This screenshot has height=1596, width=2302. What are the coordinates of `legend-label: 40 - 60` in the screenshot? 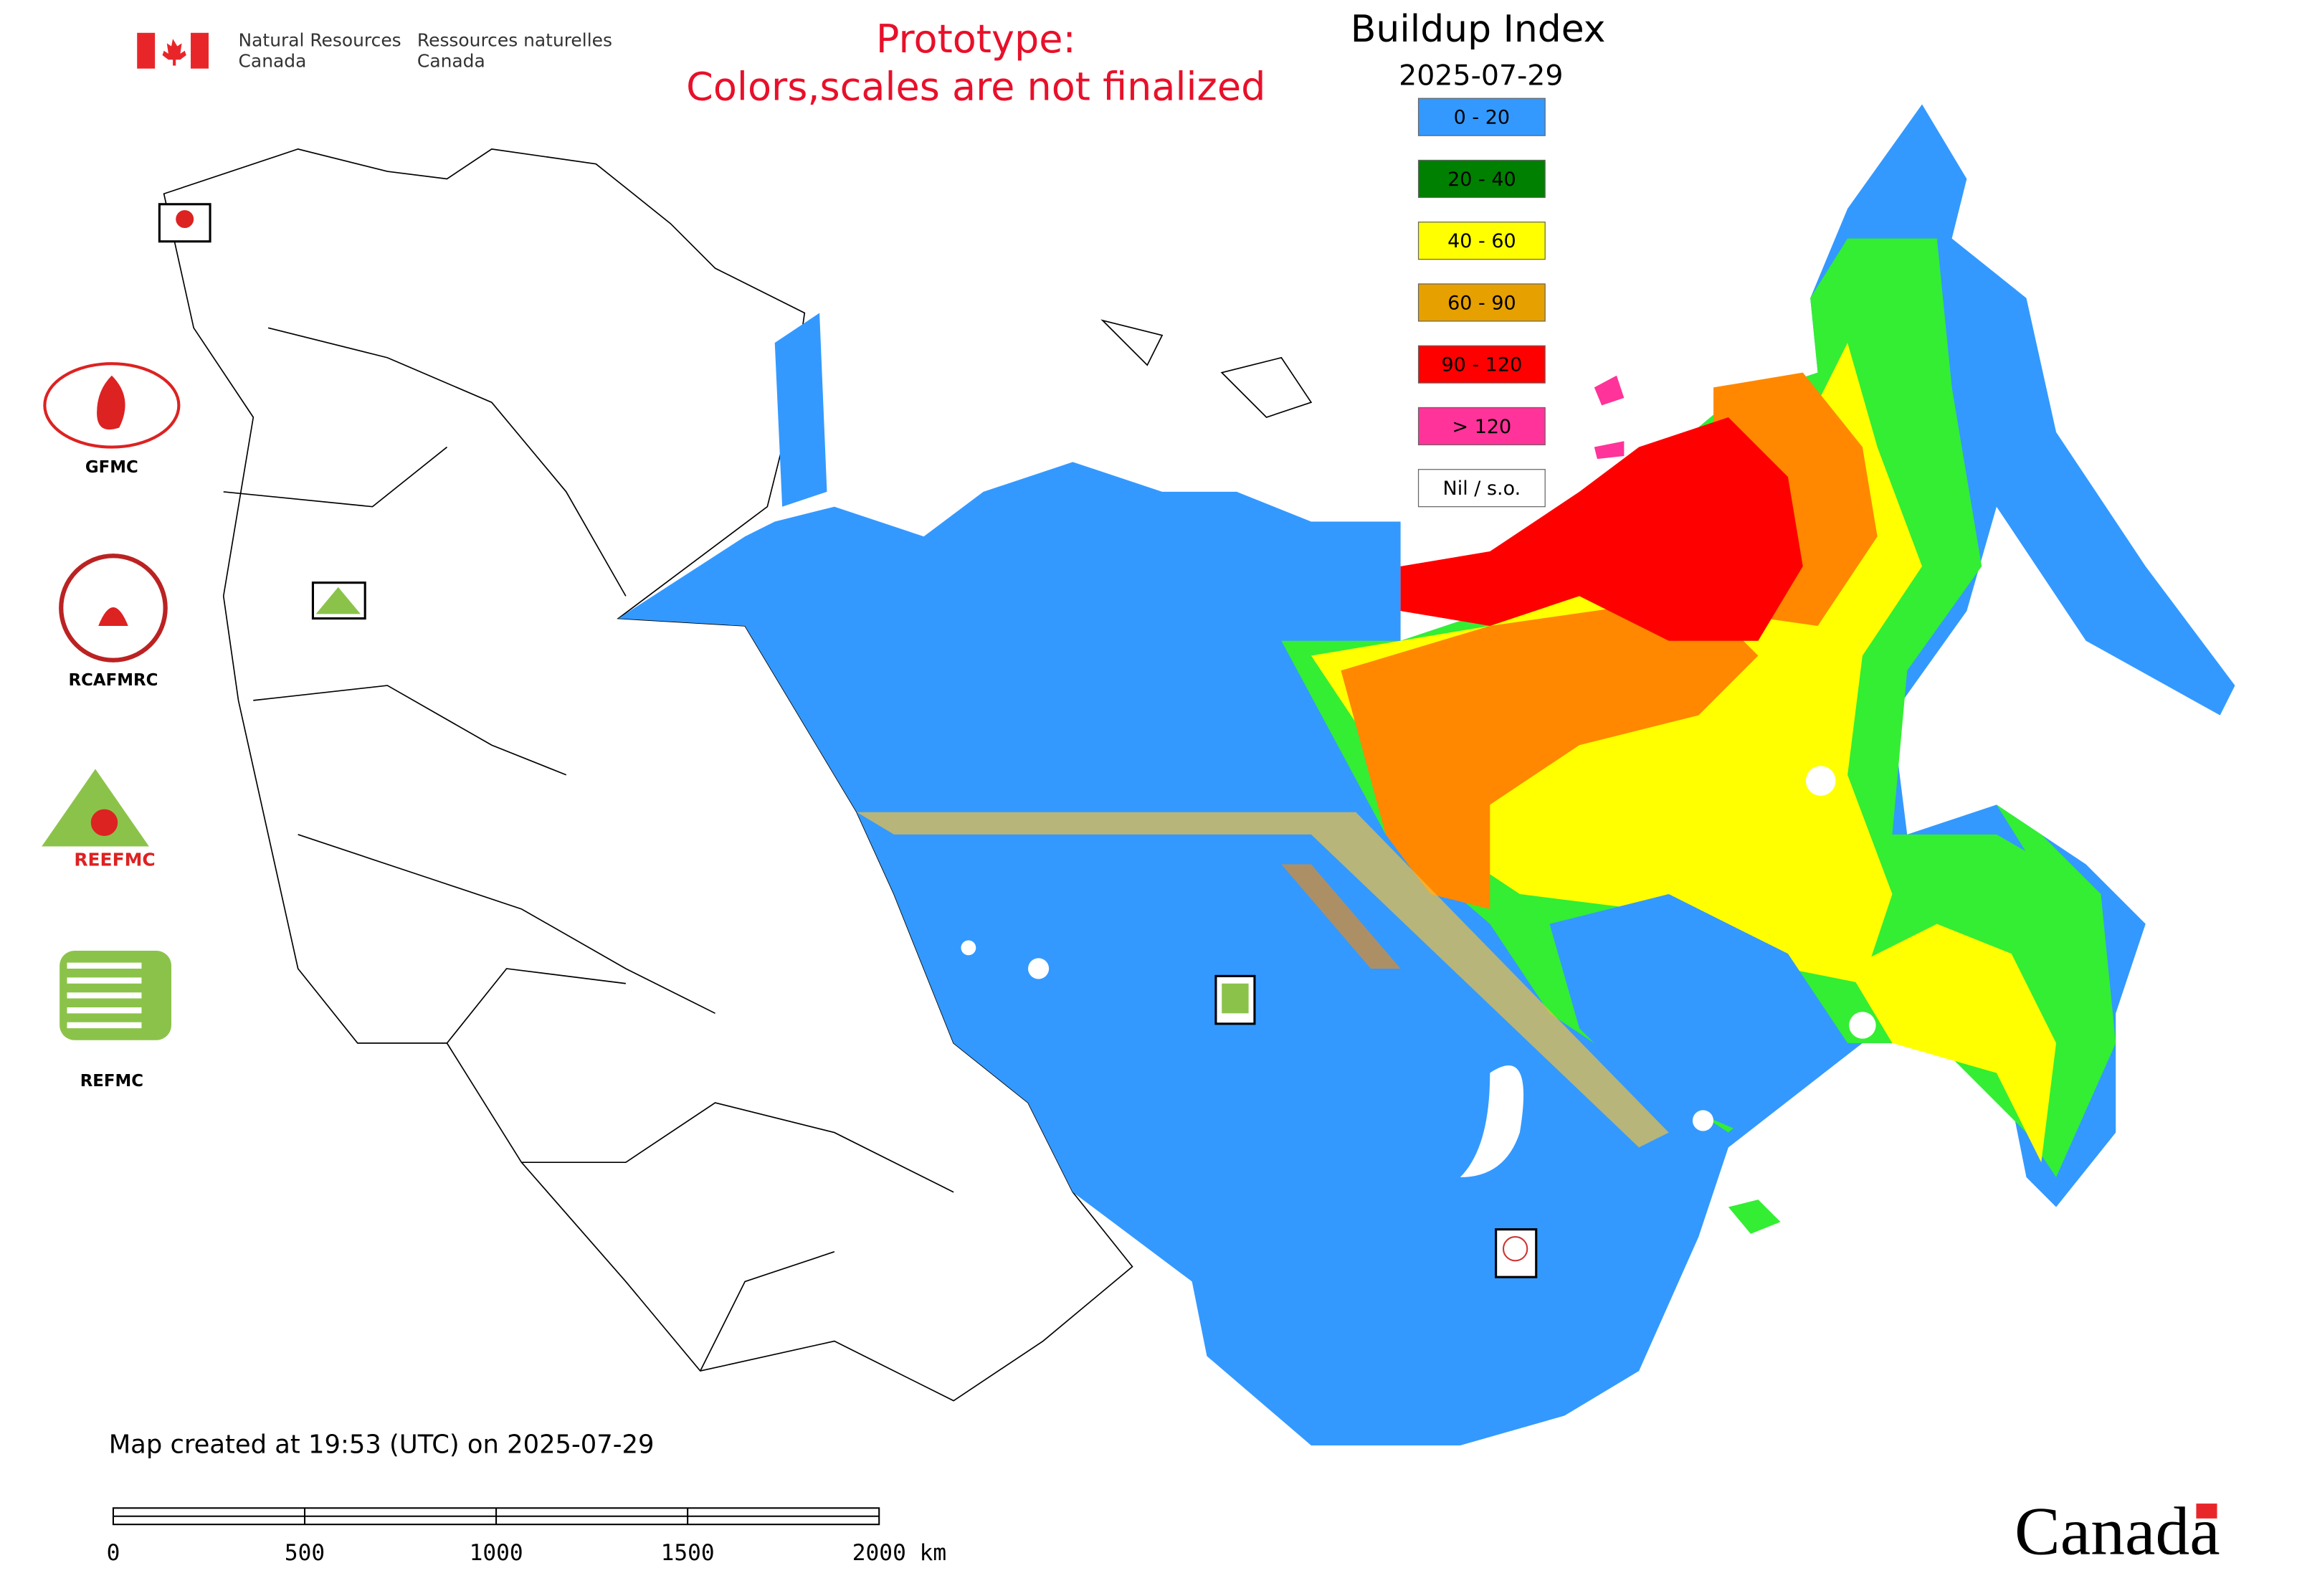 It's located at (1481, 241).